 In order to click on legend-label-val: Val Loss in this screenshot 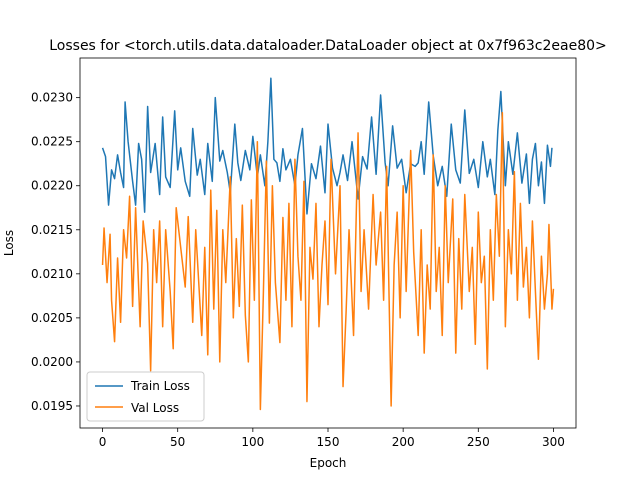, I will do `click(155, 408)`.